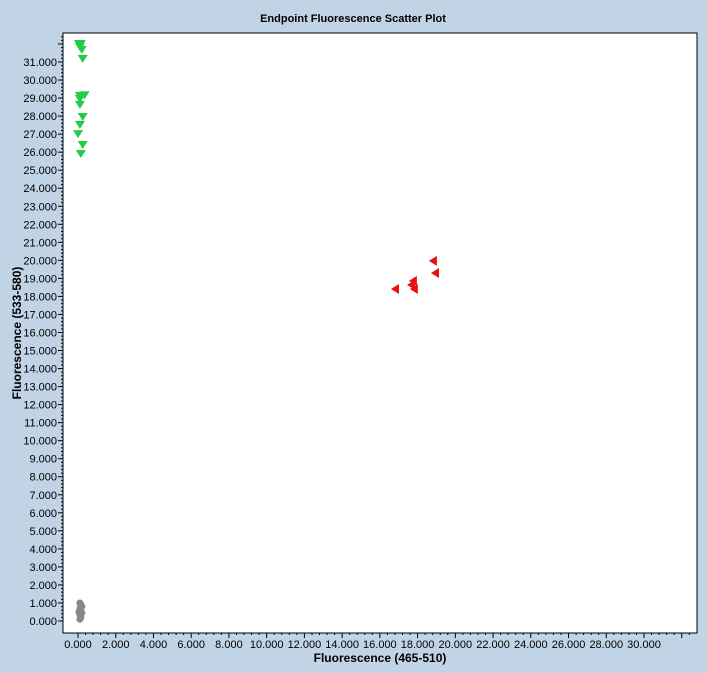 The height and width of the screenshot is (673, 707). I want to click on x-tick-label: 20.000, so click(456, 645).